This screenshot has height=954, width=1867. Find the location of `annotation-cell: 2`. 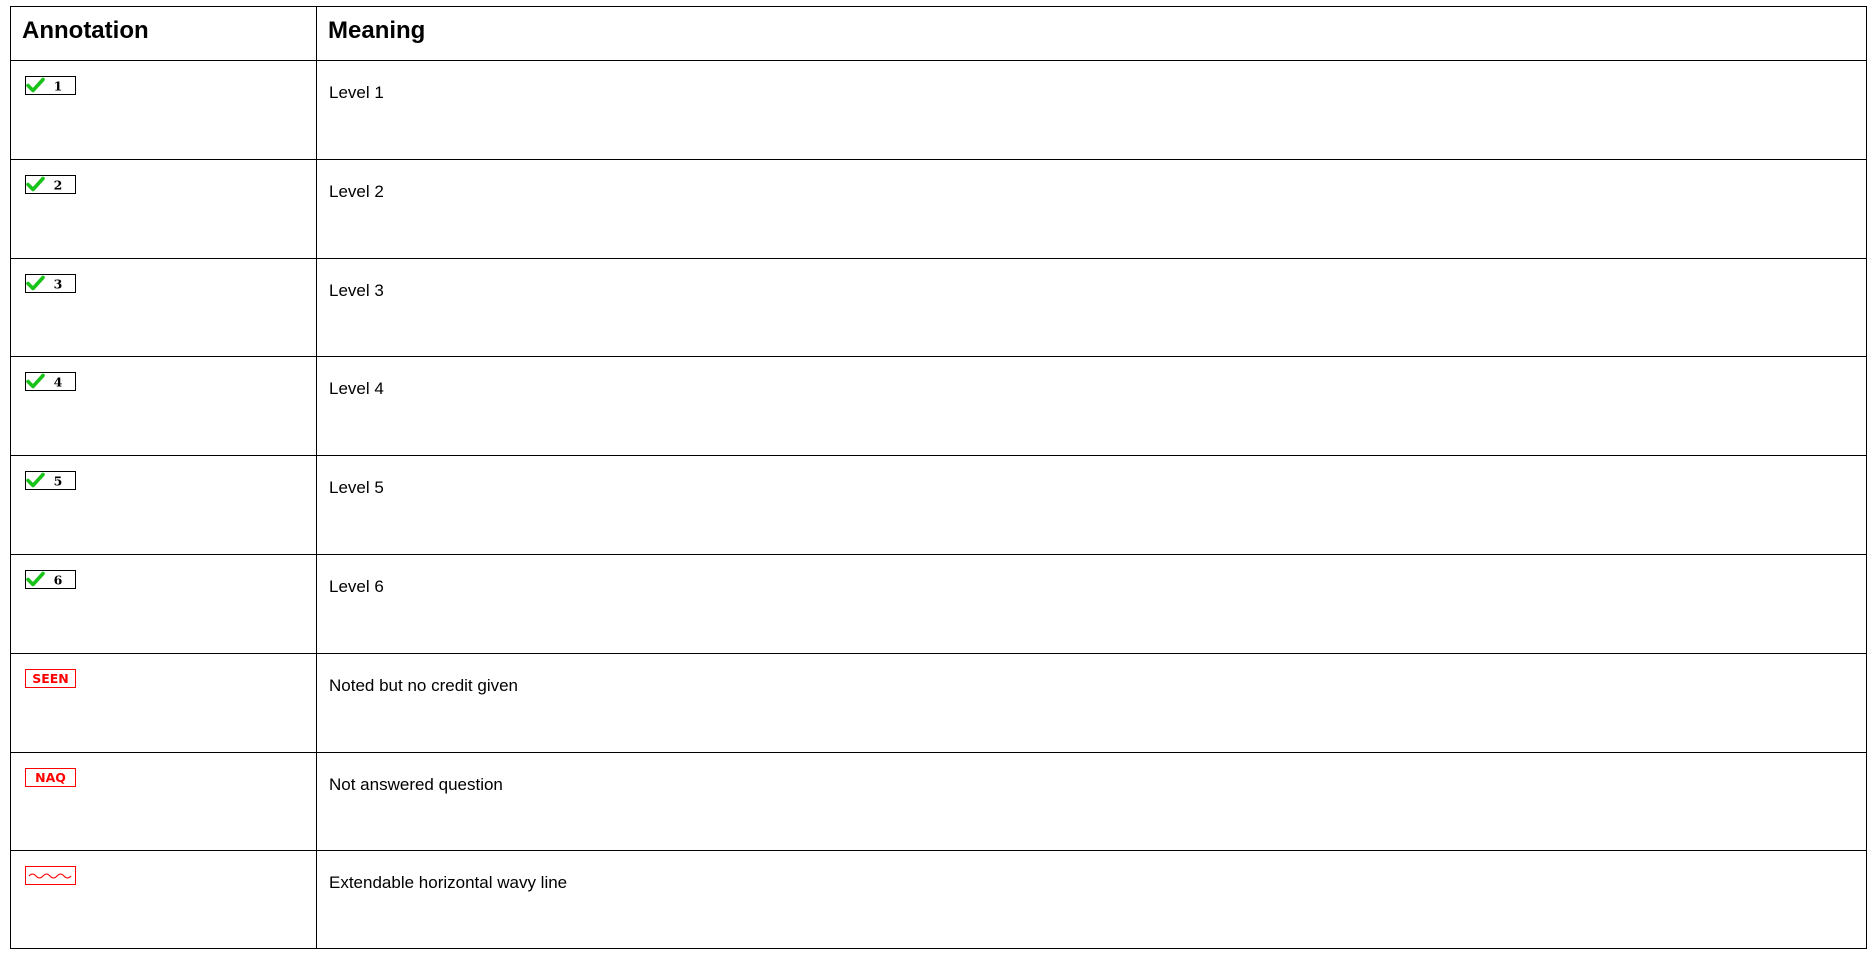

annotation-cell: 2 is located at coordinates (163, 208).